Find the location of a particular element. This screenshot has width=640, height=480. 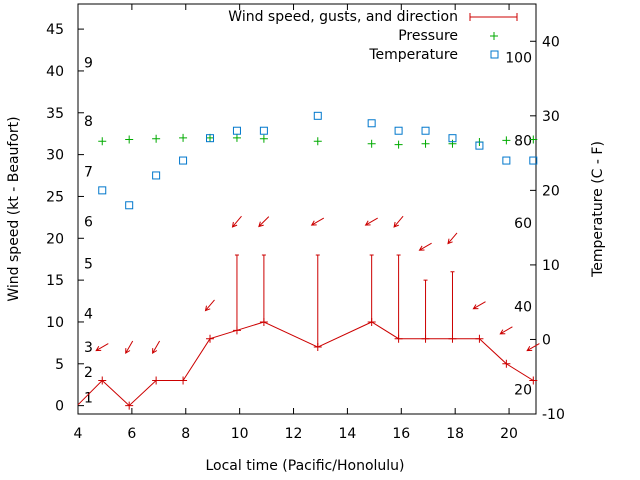

fahrenheit-label: 100 is located at coordinates (518, 59).